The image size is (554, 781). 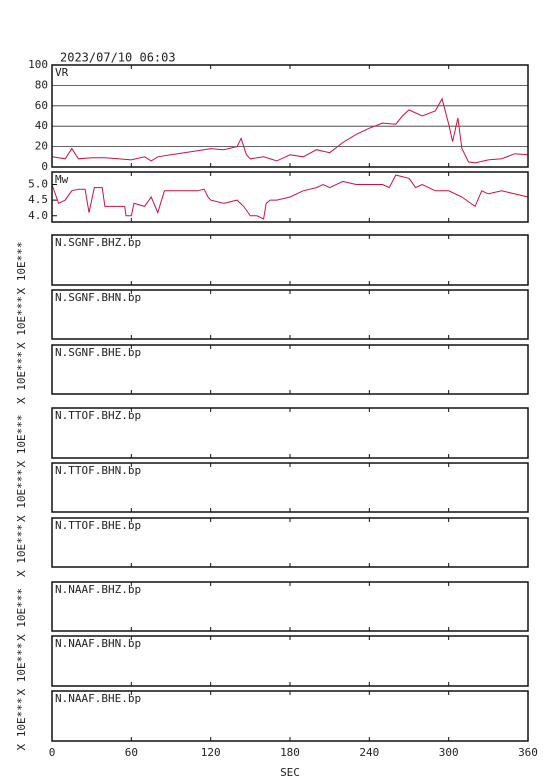 I want to click on x-tick-label: 240, so click(x=369, y=752).